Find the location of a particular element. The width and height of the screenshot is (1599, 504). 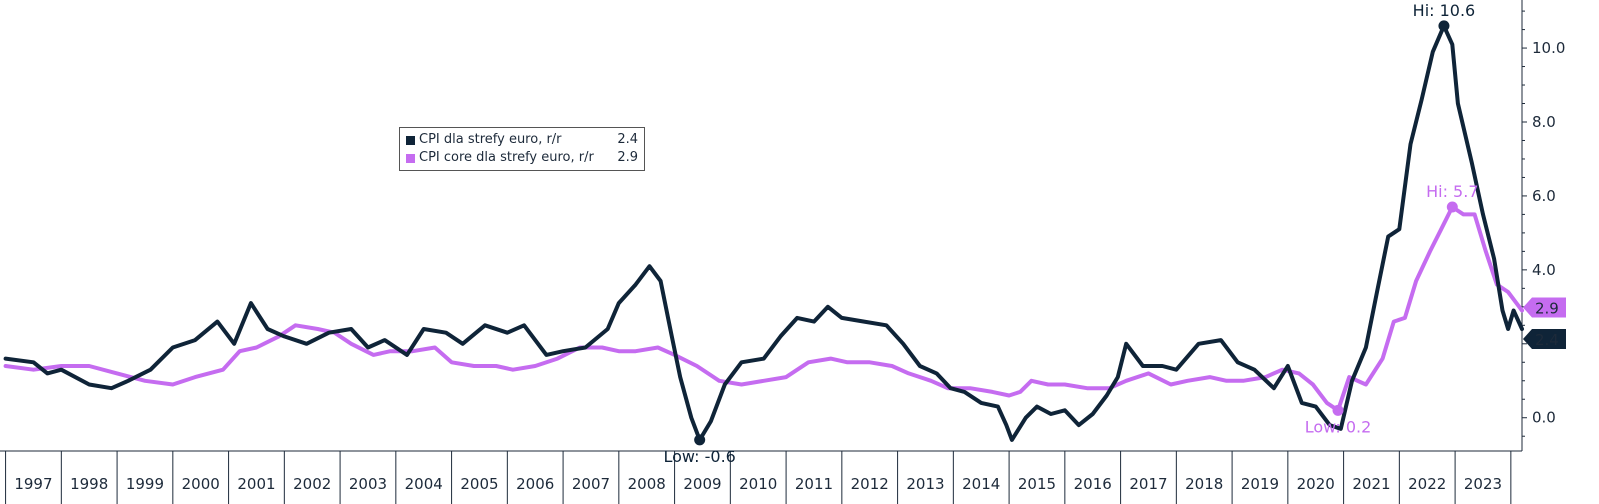

legend-item-cpi: CPI dla strefy euro, r/r 2.4 is located at coordinates (522, 140).